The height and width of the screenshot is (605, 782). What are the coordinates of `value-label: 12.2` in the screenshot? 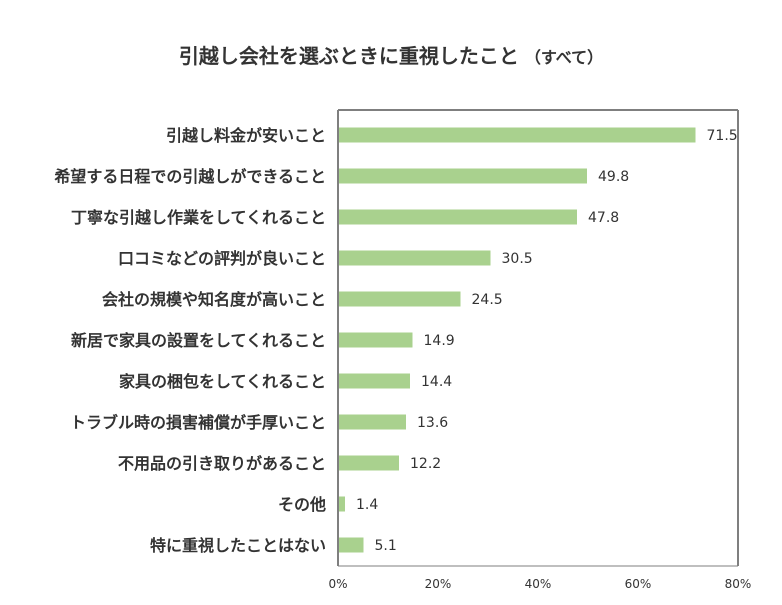 It's located at (425, 464).